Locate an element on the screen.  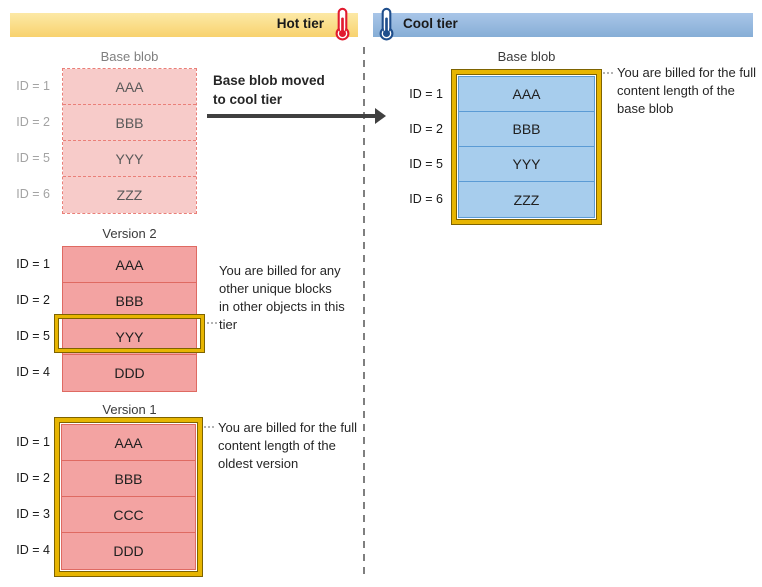
version1-ids: ID = 1 ID = 2 ID = 3 ID = 4 is located at coordinates (25, 496).